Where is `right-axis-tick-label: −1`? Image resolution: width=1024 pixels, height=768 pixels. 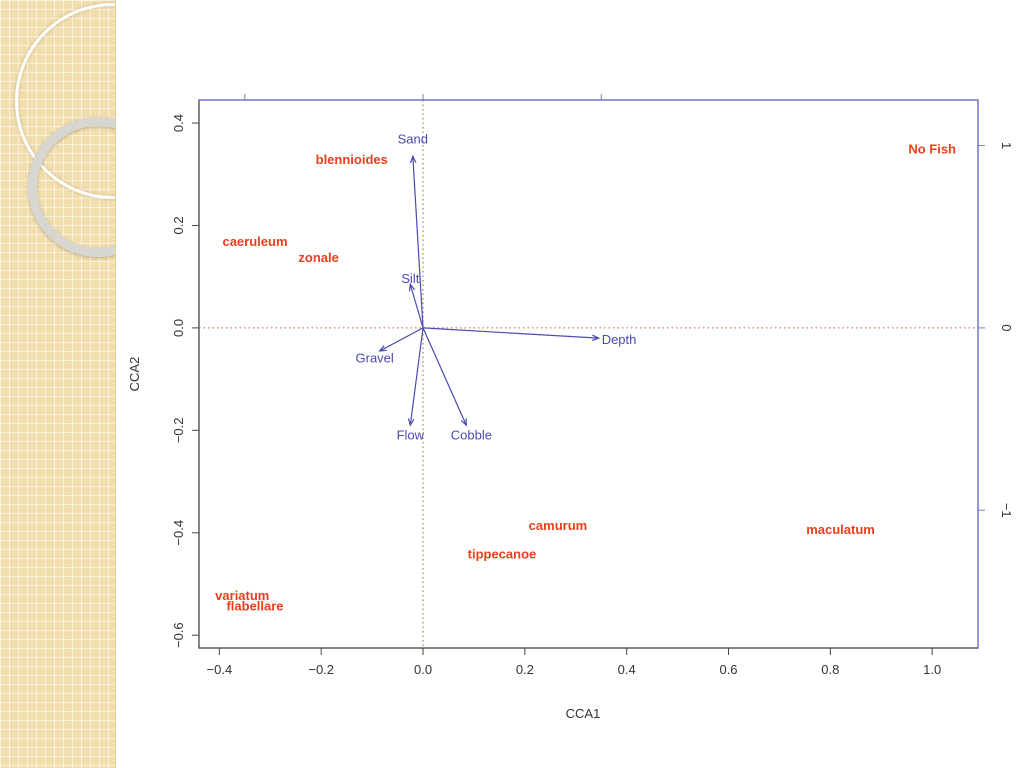 right-axis-tick-label: −1 is located at coordinates (1006, 510).